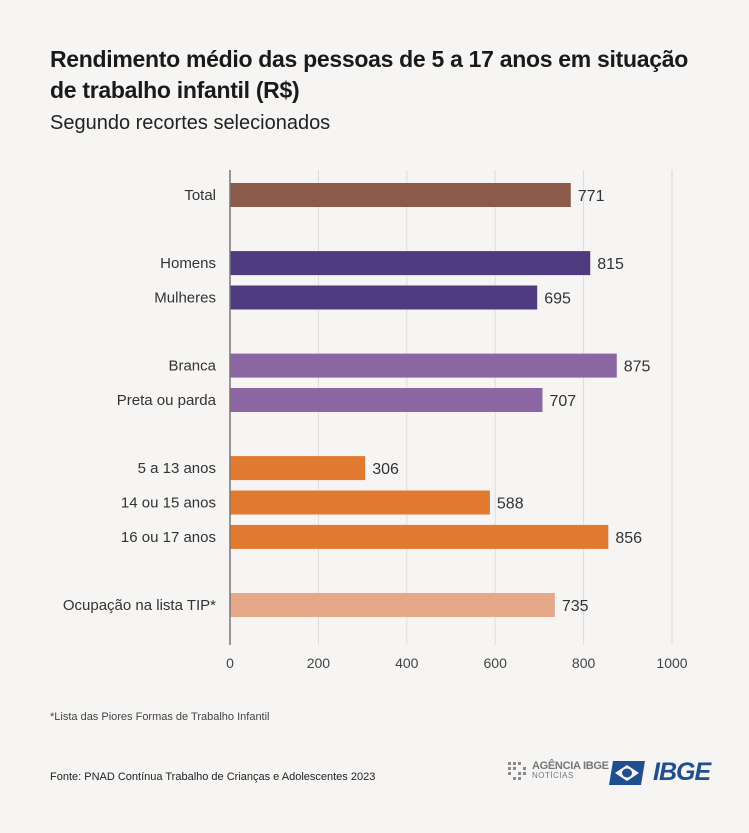  I want to click on x-tick-label: 600, so click(496, 663).